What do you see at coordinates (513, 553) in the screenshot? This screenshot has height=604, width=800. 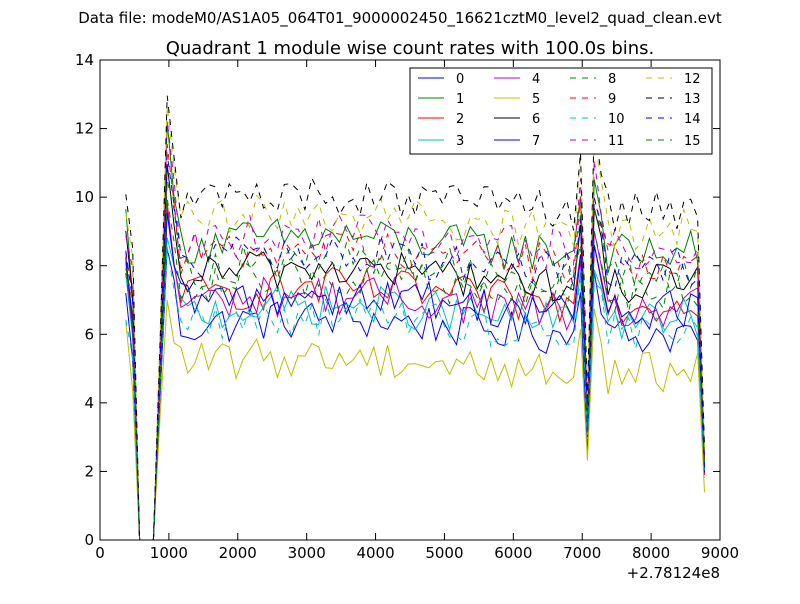 I see `x-tick-label: 6000` at bounding box center [513, 553].